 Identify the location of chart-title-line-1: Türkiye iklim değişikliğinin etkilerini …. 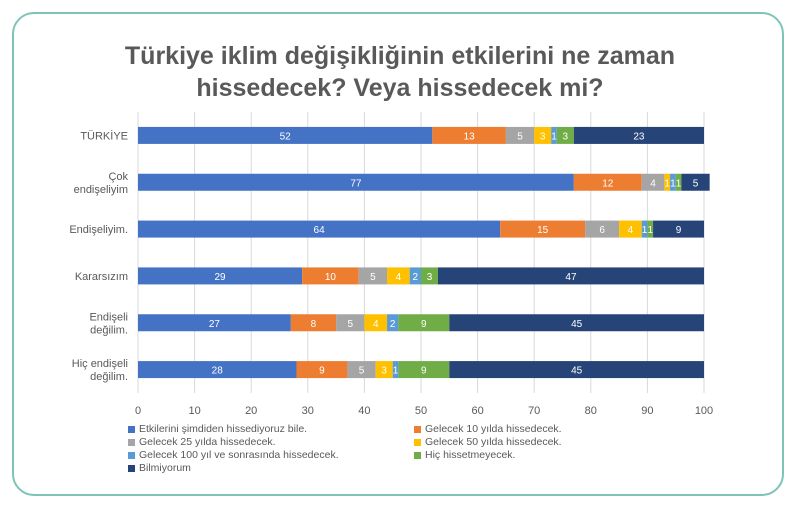
(400, 56).